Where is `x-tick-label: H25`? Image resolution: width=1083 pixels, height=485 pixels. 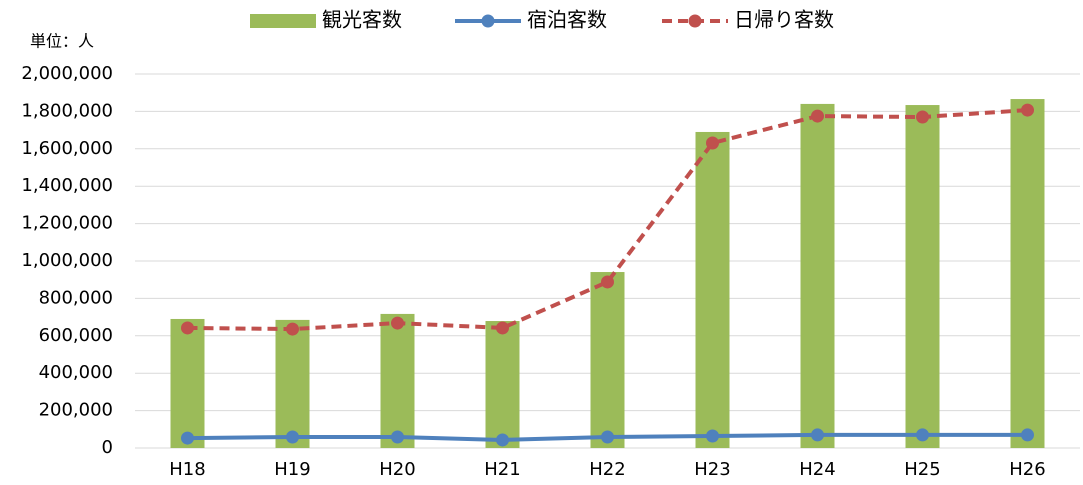
x-tick-label: H25 is located at coordinates (922, 469).